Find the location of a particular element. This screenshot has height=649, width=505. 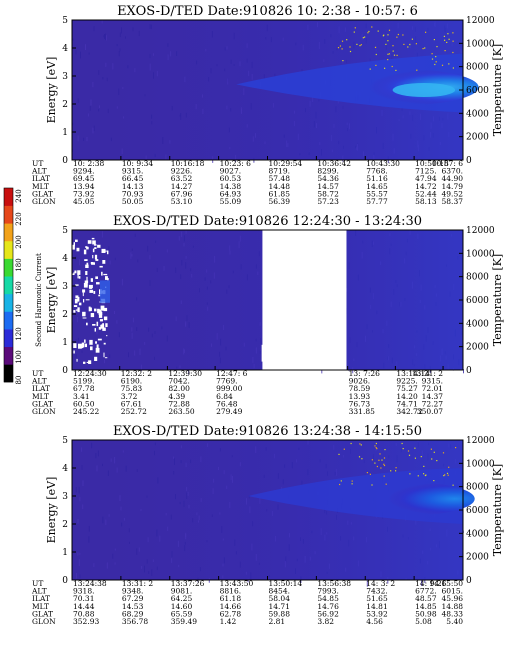

row-value: 13:37:26 is located at coordinates (188, 583).